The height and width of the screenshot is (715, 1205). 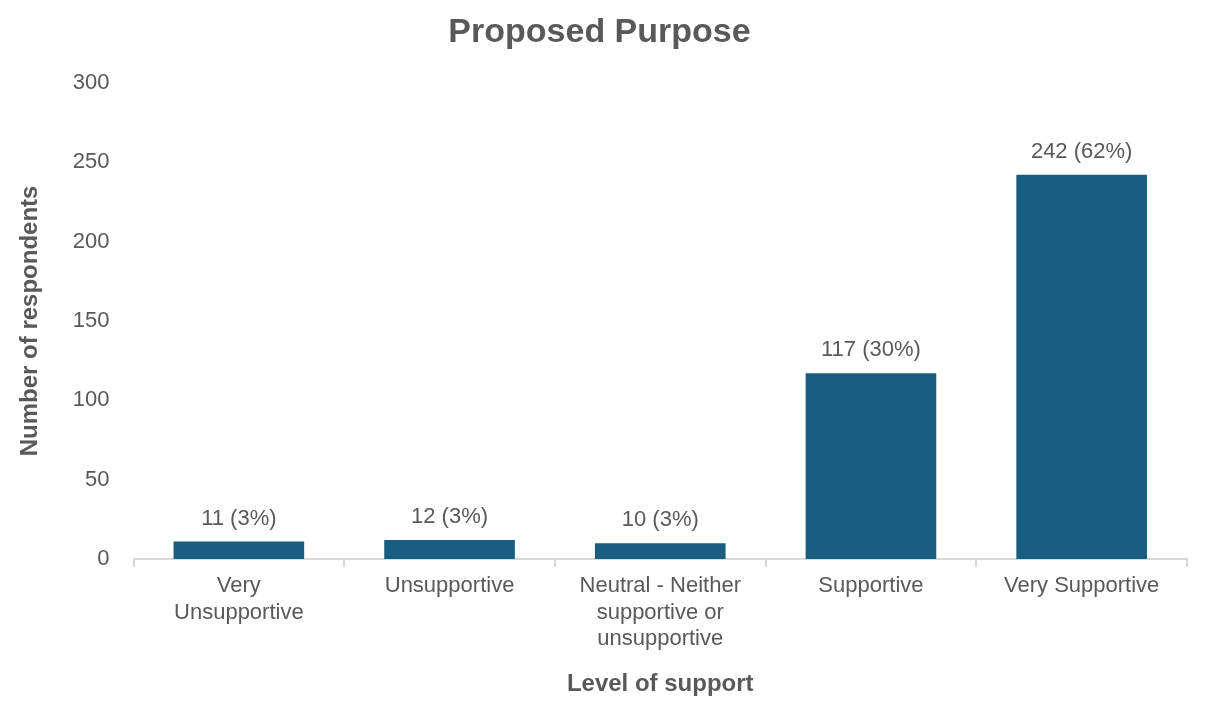 I want to click on x-tick-label: Neutral - Neither supportive or unsupportive, so click(x=660, y=611).